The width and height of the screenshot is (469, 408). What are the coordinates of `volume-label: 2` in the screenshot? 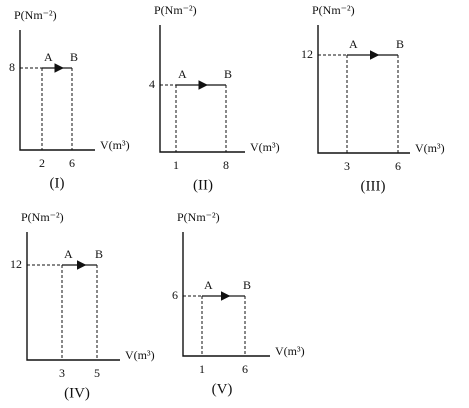 It's located at (42, 163).